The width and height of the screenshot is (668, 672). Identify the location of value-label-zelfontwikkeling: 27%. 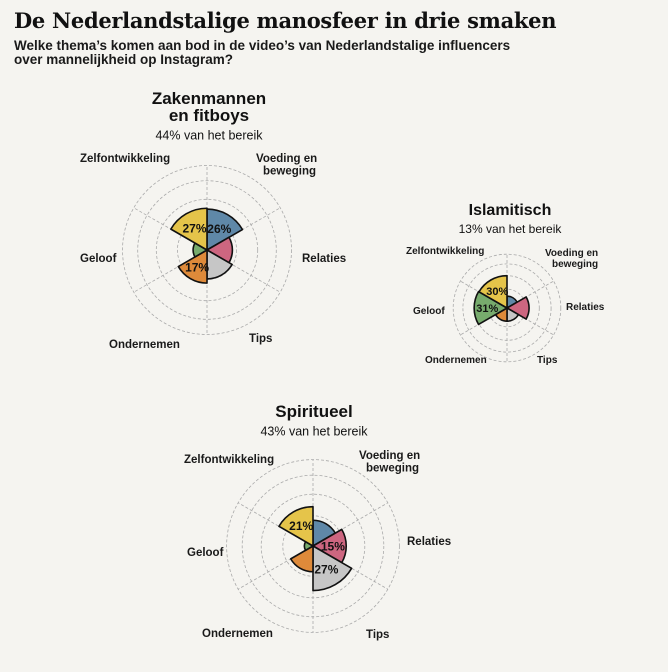
(194, 229).